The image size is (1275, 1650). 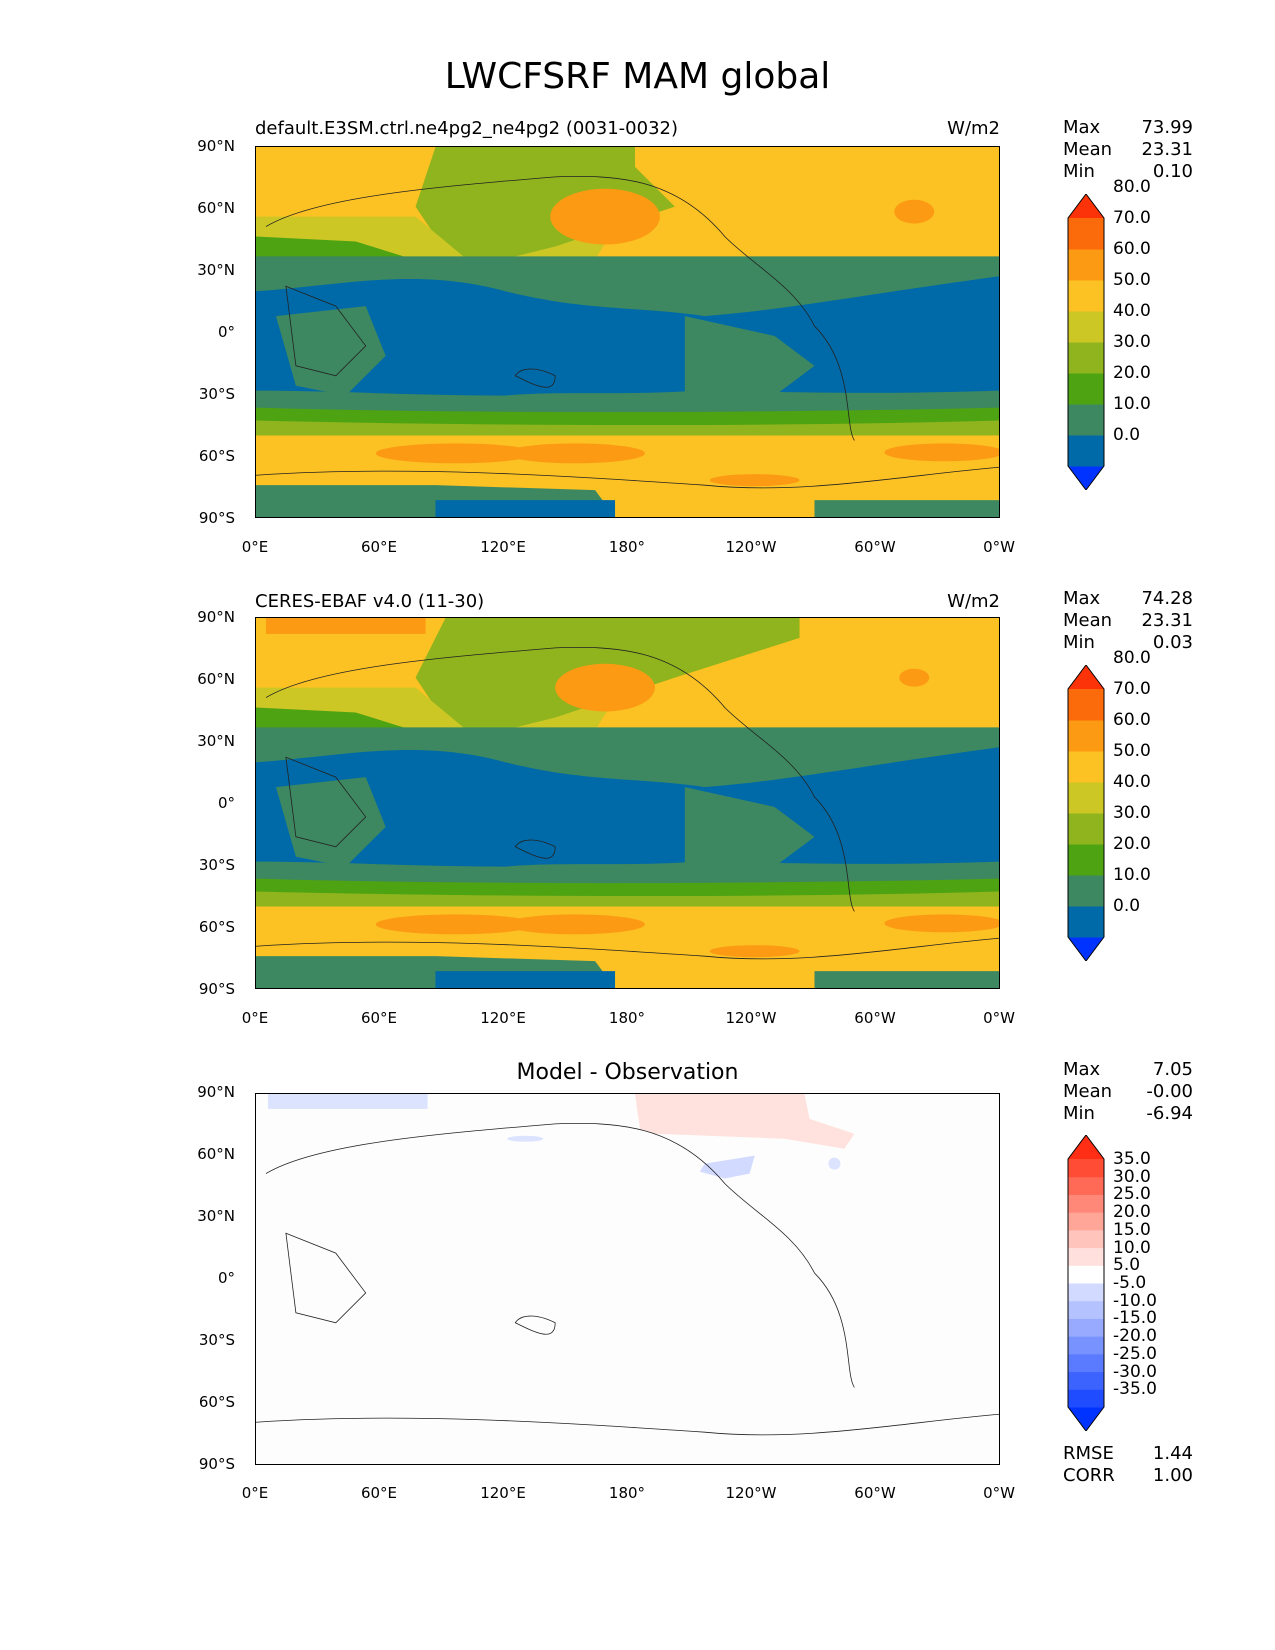 I want to click on xtick-label: 120°W, so click(x=751, y=1018).